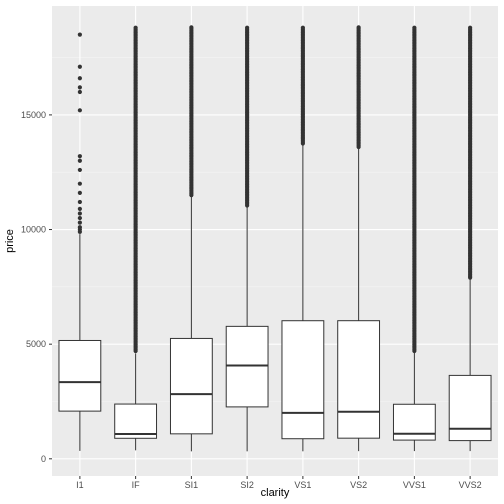 This screenshot has width=504, height=504. I want to click on y-tick-label: 10000, so click(33, 230).